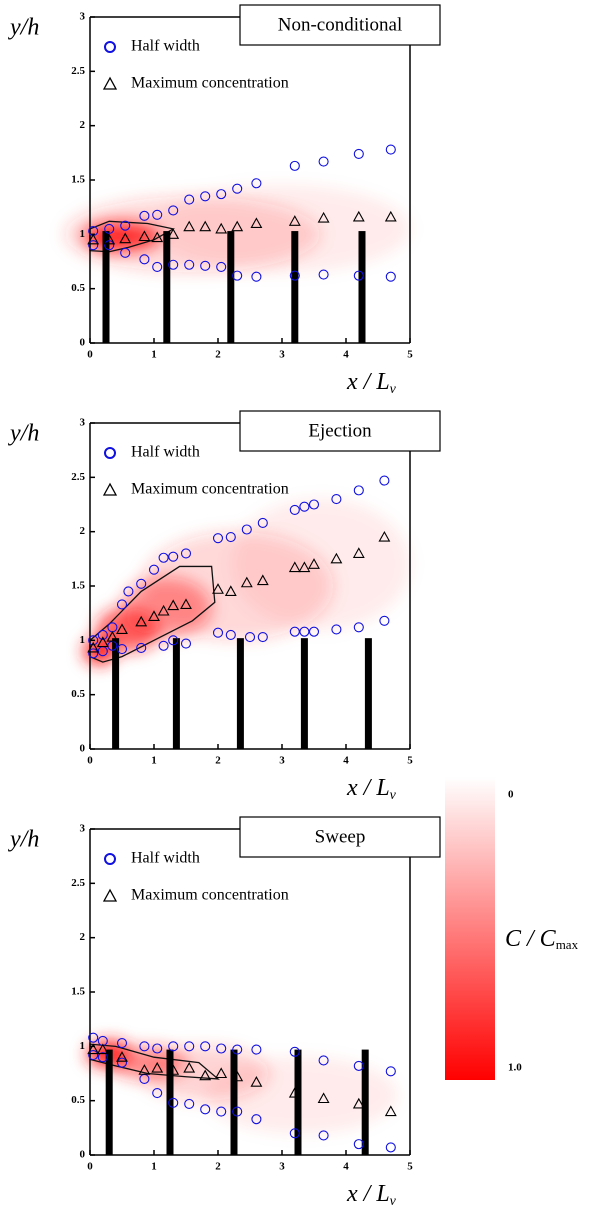 Image resolution: width=595 pixels, height=1218 pixels. What do you see at coordinates (346, 761) in the screenshot?
I see `x-tick-label: 4` at bounding box center [346, 761].